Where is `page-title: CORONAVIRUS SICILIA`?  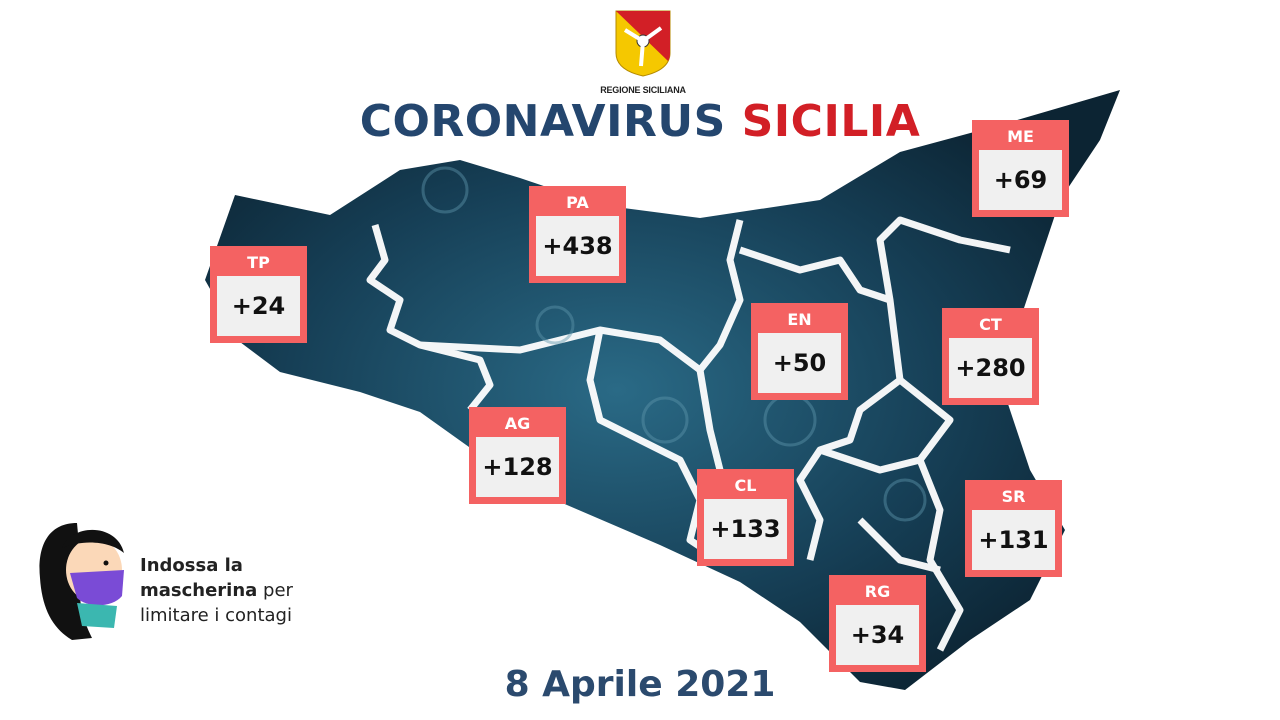
page-title: CORONAVIRUS SICILIA is located at coordinates (640, 121).